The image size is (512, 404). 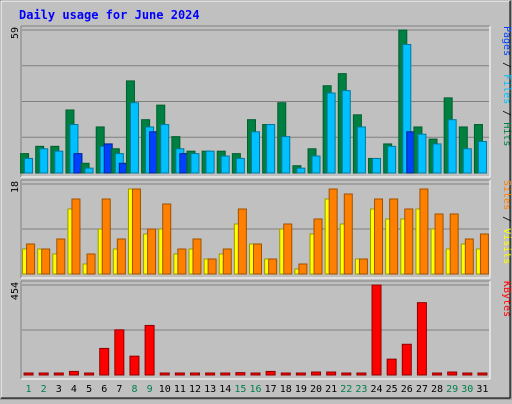 I want to click on legend-item-sites: Sites, so click(x=506, y=195).